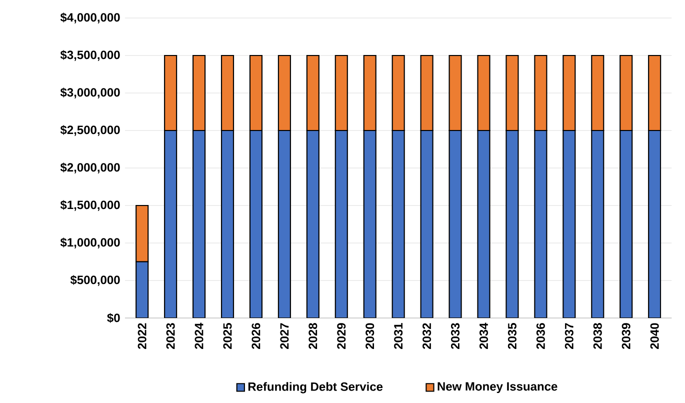 The width and height of the screenshot is (685, 403). Describe the element at coordinates (90, 93) in the screenshot. I see `y-tick-label: $3,000,000` at that location.